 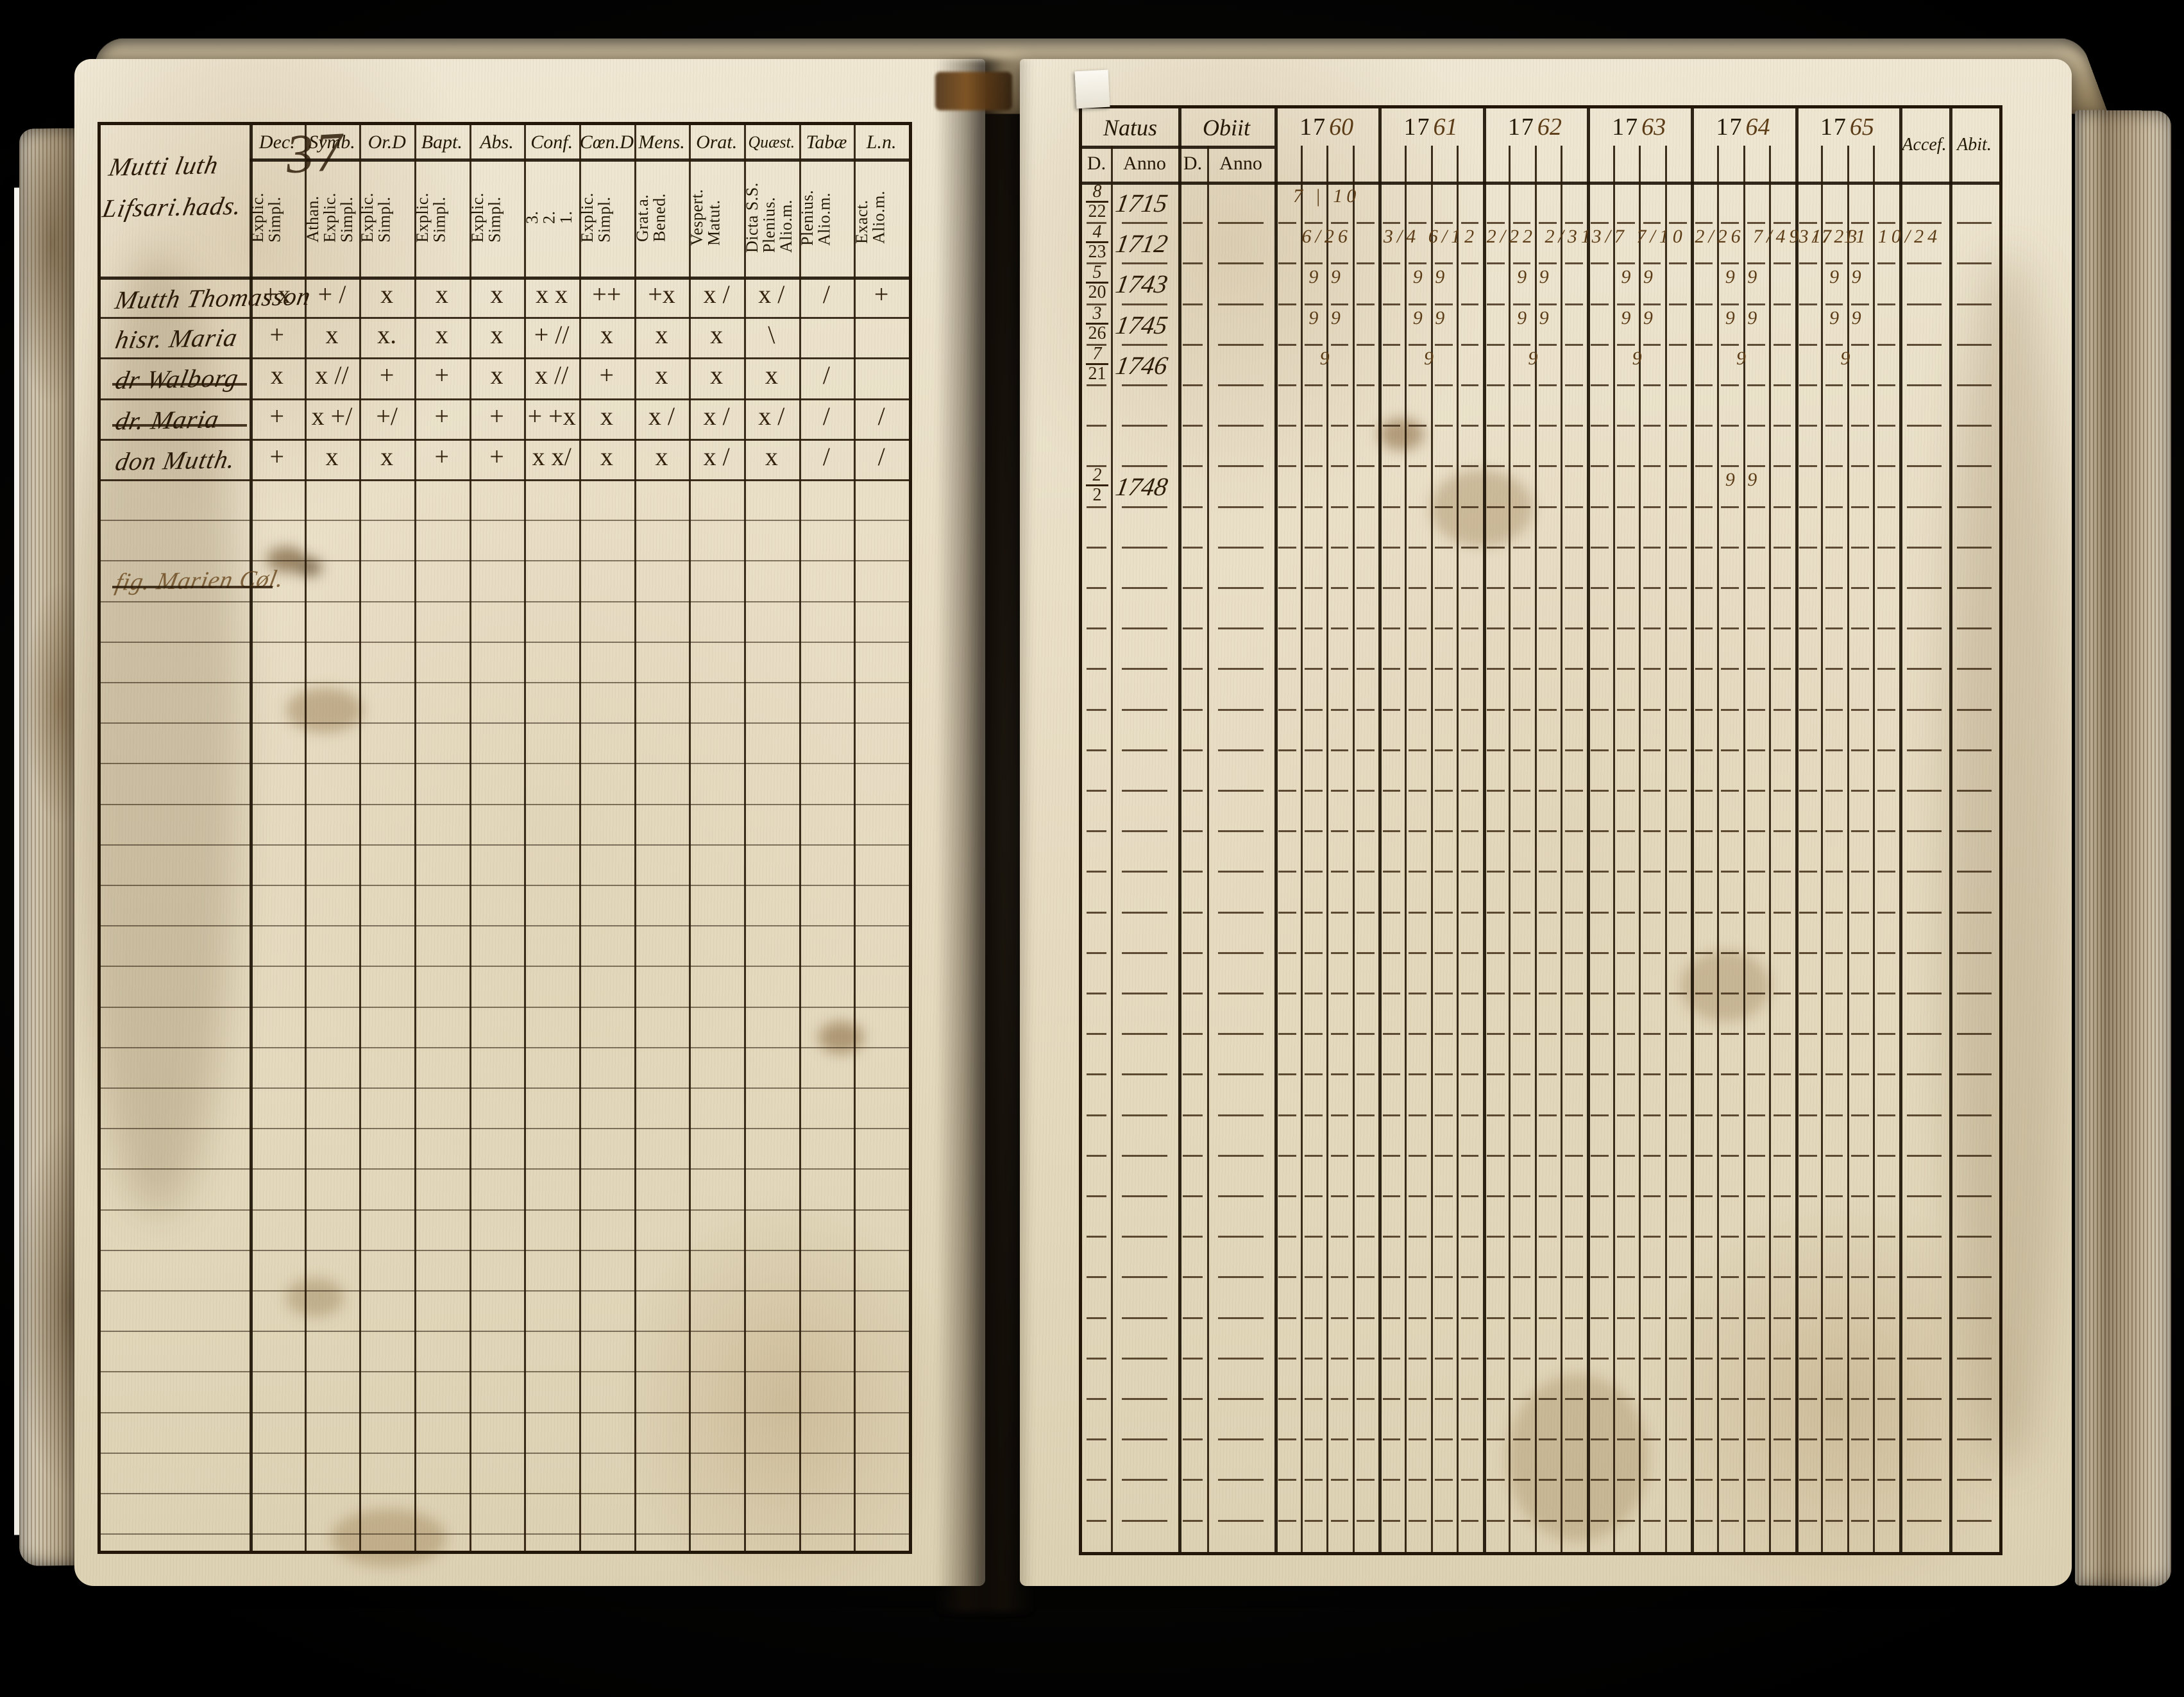 What do you see at coordinates (1208, 849) in the screenshot?
I see `day-anno-divider` at bounding box center [1208, 849].